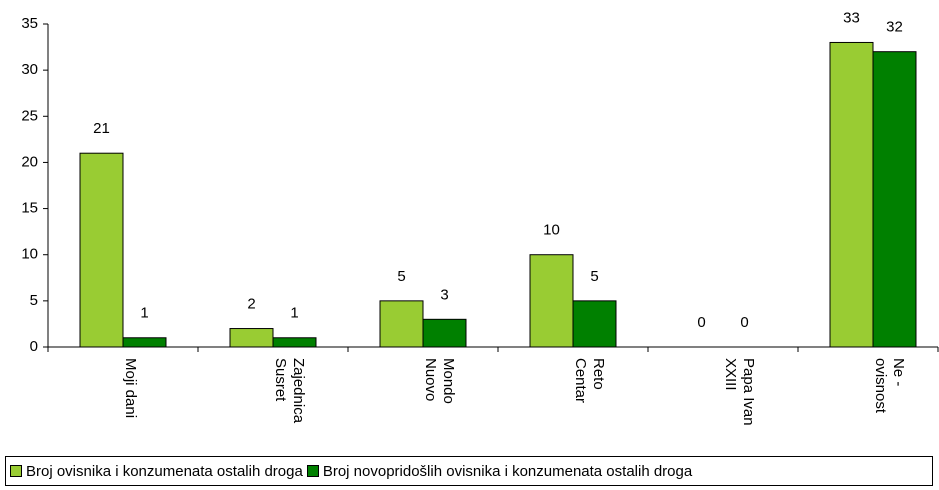 This screenshot has height=490, width=939. What do you see at coordinates (444, 294) in the screenshot?
I see `data-label: 3` at bounding box center [444, 294].